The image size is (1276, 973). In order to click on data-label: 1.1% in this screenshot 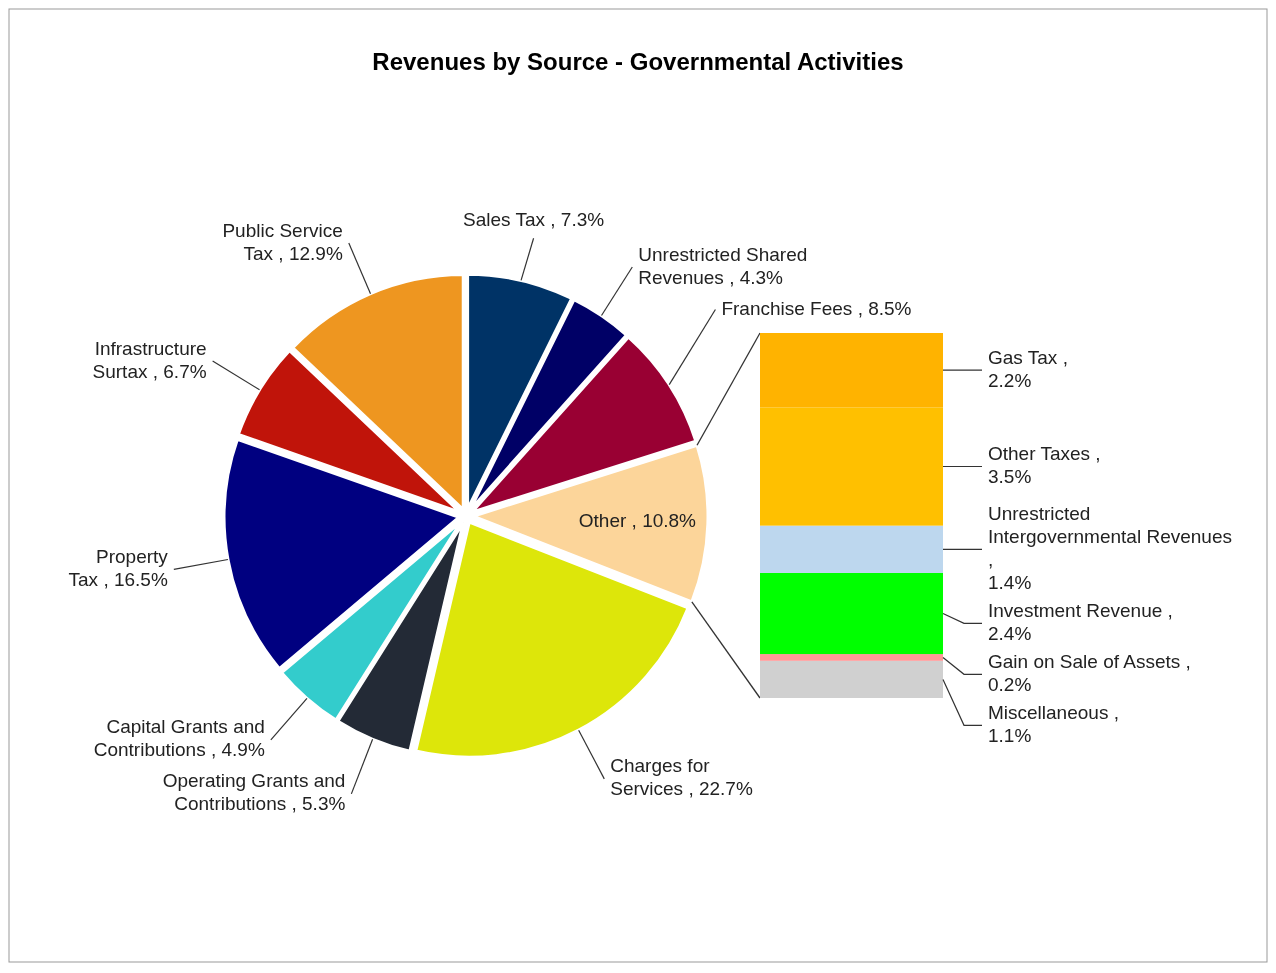, I will do `click(1010, 735)`.